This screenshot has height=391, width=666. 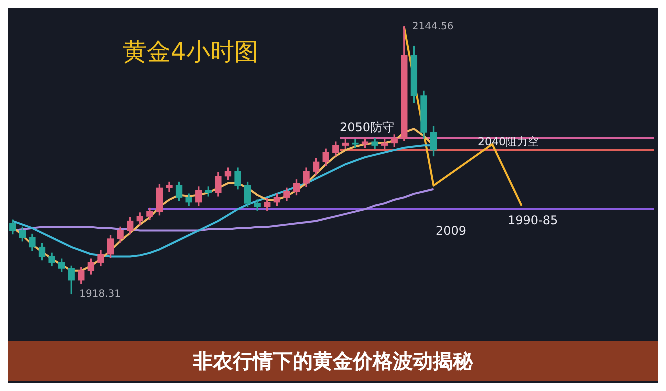 I want to click on ref-line-label: 2040阻力空, so click(x=508, y=142).